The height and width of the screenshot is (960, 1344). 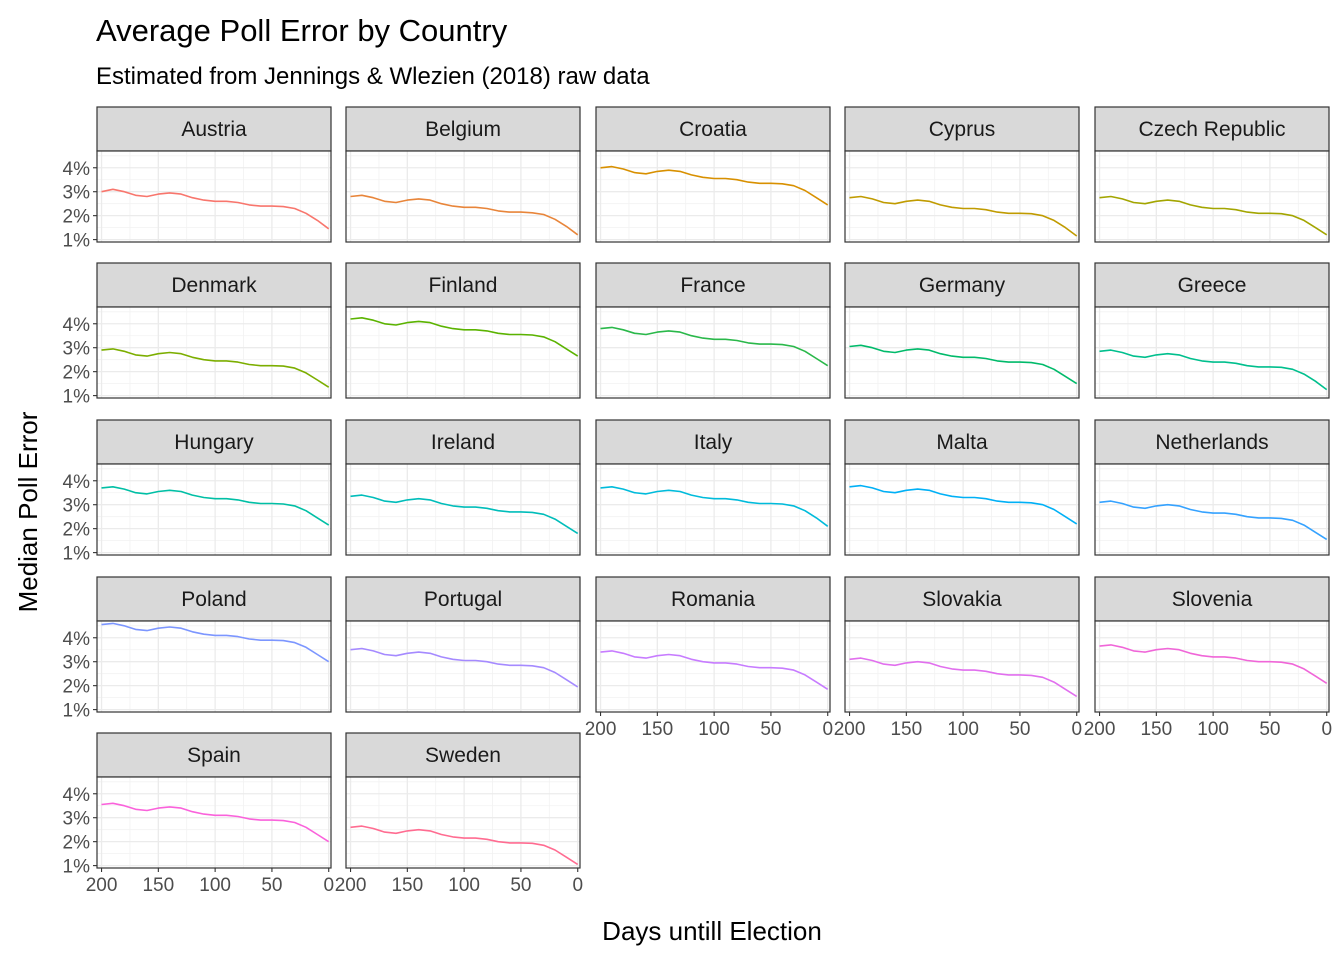 I want to click on facet-panel: Slovakia 200 150 100 50 0, so click(x=958, y=658).